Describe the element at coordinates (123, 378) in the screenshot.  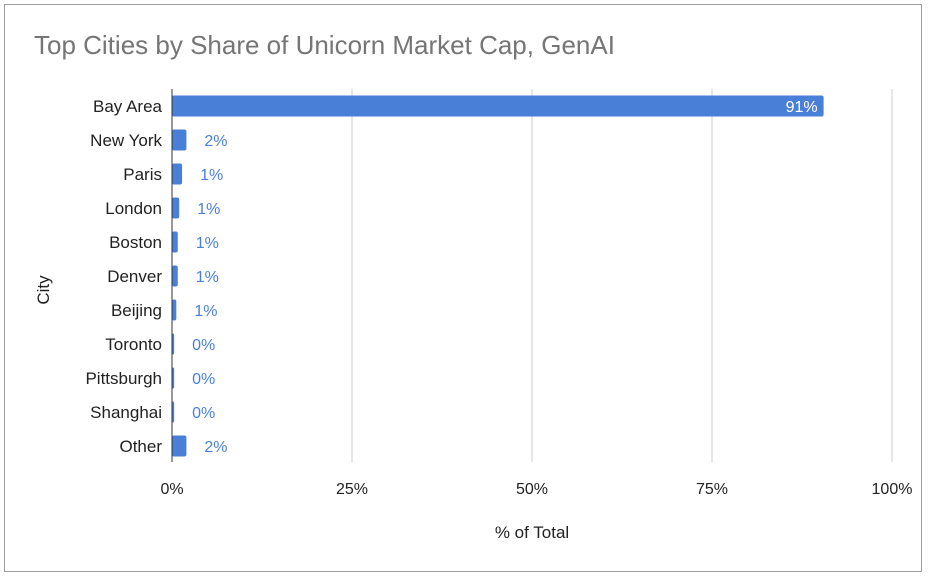
I see `category-label: Pittsburgh` at that location.